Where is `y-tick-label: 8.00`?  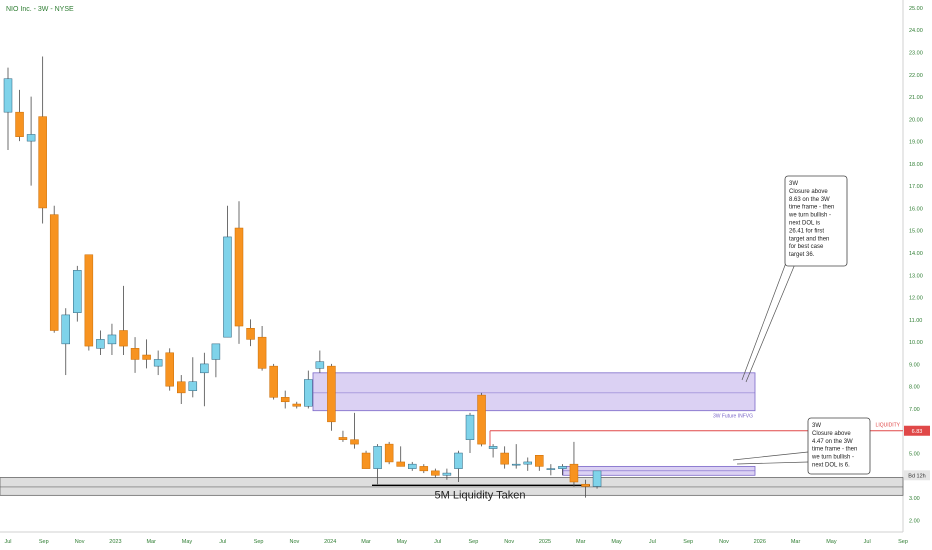 y-tick-label: 8.00 is located at coordinates (914, 388).